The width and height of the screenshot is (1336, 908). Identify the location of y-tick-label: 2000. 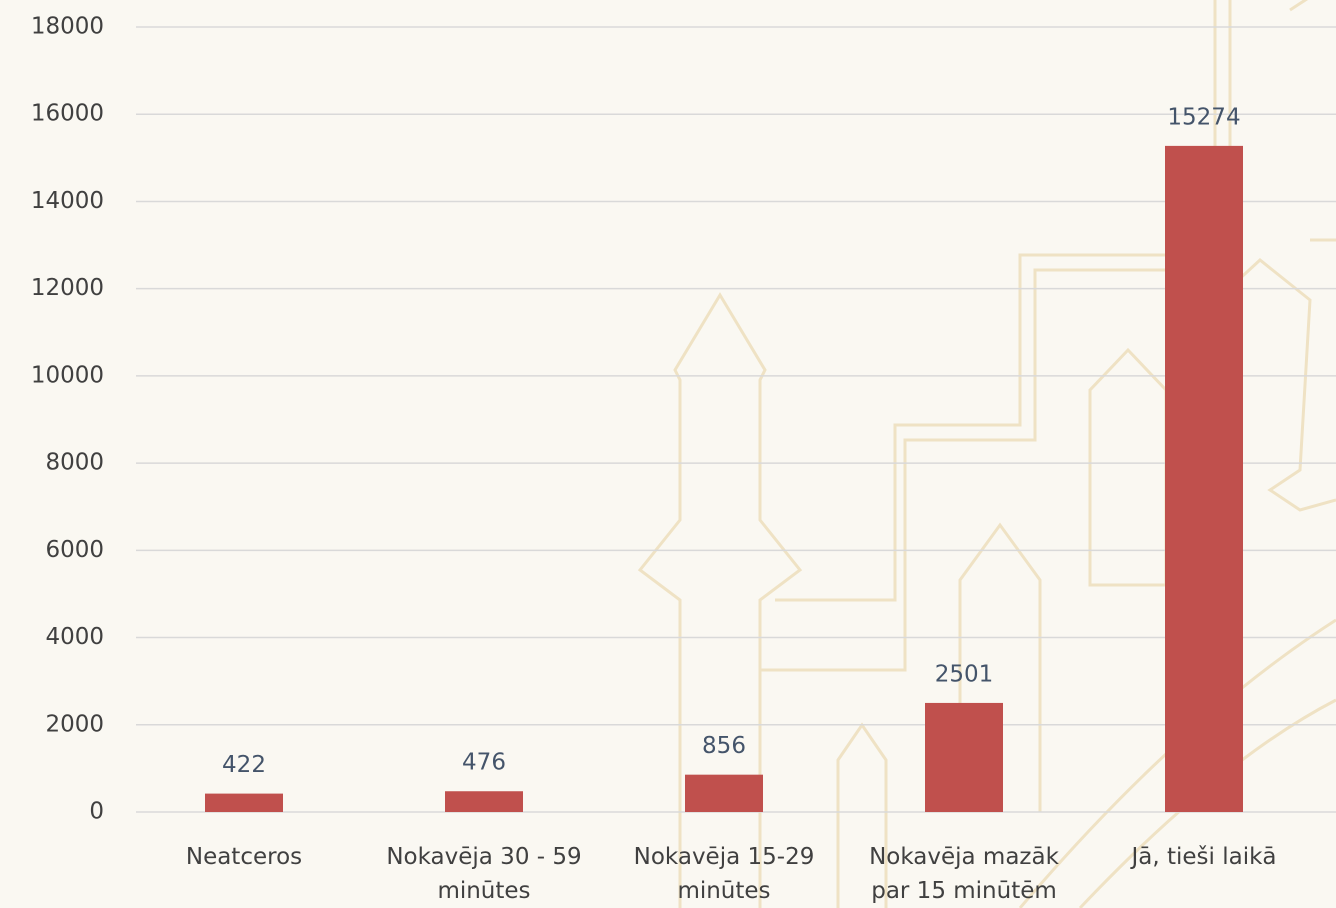
(74, 724).